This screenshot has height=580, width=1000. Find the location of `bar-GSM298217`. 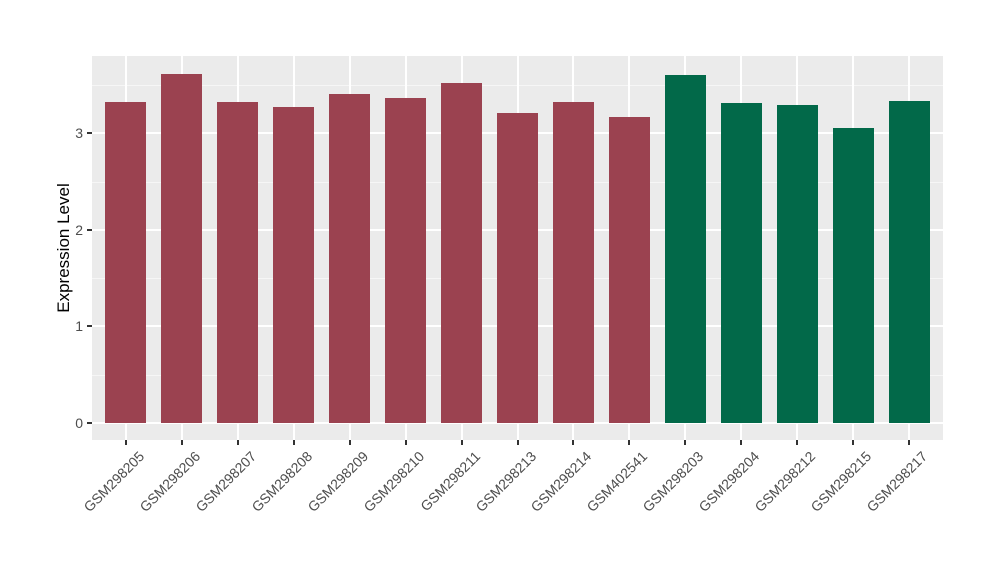

bar-GSM298217 is located at coordinates (909, 262).